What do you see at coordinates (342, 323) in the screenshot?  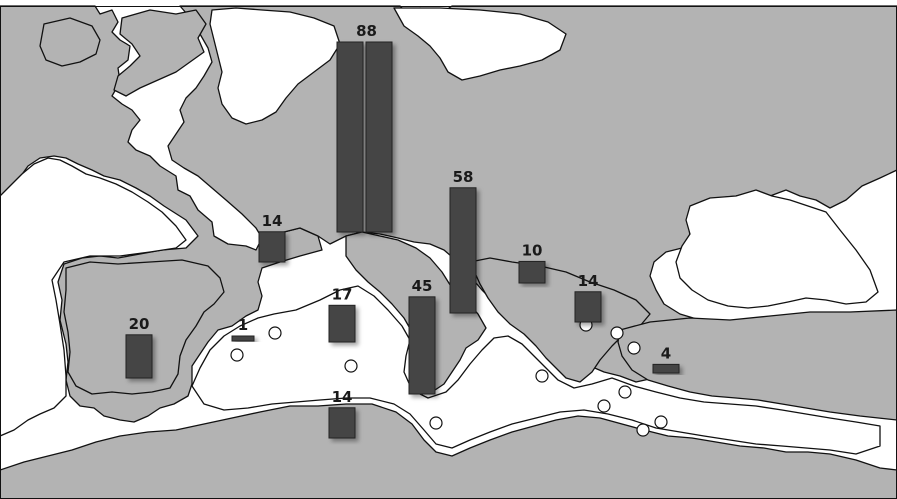 I see `bar-corsica` at bounding box center [342, 323].